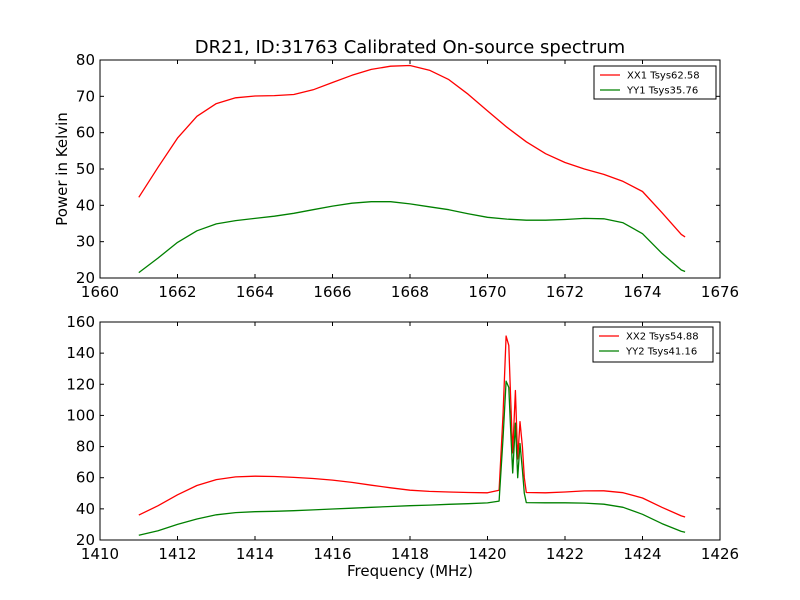 The image size is (800, 600). I want to click on legend-entry-label: XX1 Tsys62.58, so click(663, 76).